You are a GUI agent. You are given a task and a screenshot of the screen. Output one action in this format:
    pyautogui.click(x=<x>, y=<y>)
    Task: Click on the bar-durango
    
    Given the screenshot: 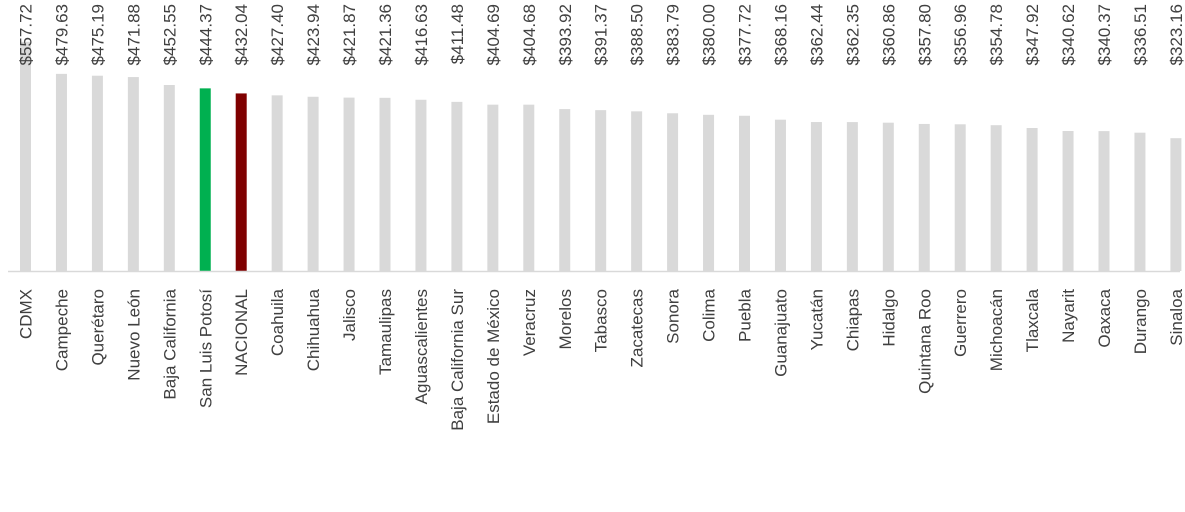 What is the action you would take?
    pyautogui.click(x=1140, y=201)
    